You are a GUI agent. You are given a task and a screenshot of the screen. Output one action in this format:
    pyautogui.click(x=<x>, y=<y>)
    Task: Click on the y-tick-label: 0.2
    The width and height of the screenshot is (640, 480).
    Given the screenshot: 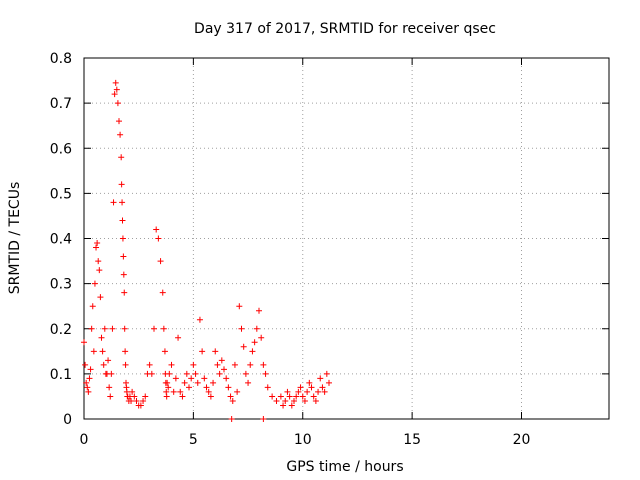 What is the action you would take?
    pyautogui.click(x=61, y=330)
    